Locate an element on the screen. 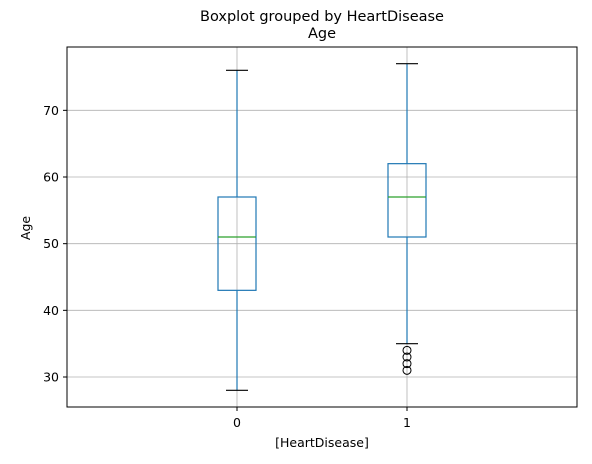 This screenshot has width=592, height=464. y-tick-label: 40 is located at coordinates (51, 310).